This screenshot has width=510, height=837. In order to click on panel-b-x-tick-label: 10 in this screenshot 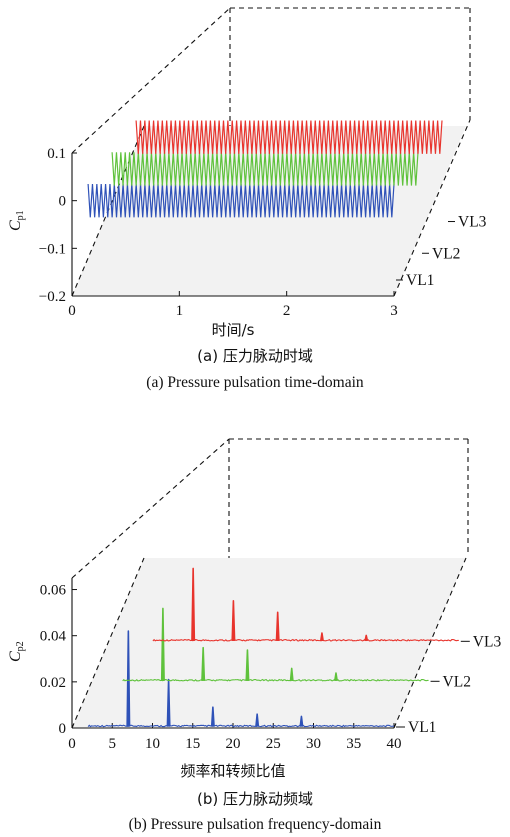, I will do `click(152, 744)`.